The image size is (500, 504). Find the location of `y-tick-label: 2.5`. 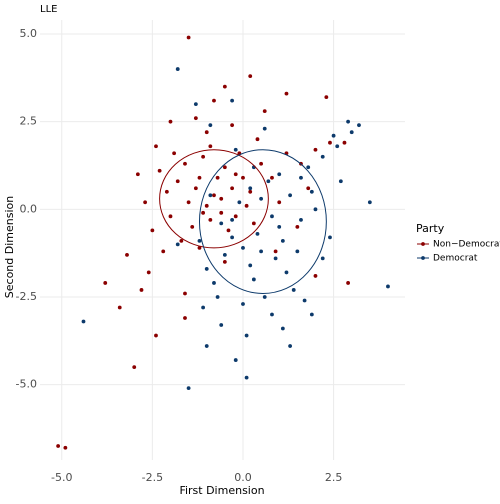

y-tick-label: 2.5 is located at coordinates (29, 121).